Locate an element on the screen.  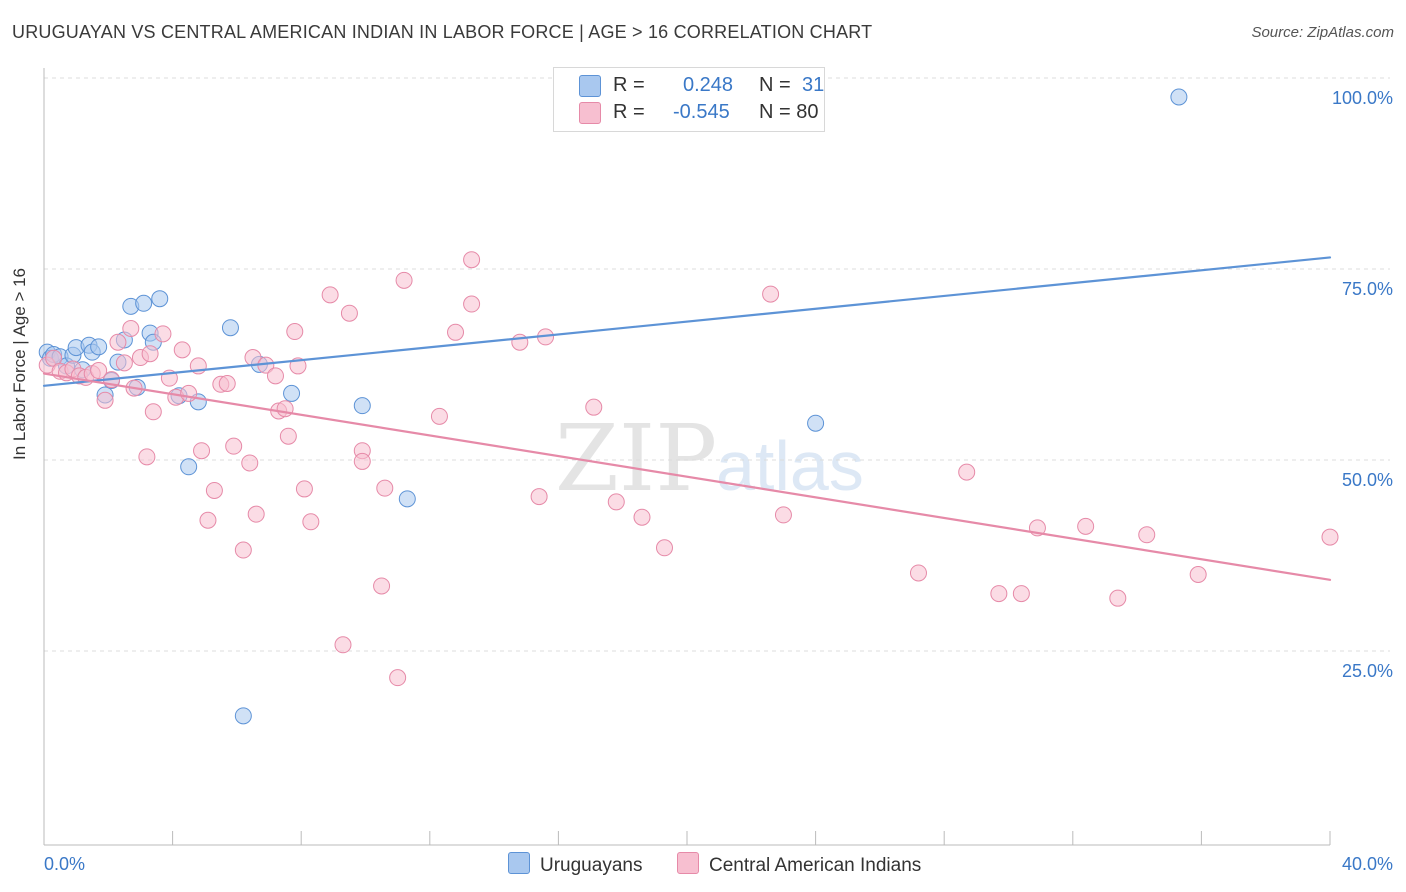
y-axis-label: In Labor Force | Age > 16 is located at coordinates (19, 363).